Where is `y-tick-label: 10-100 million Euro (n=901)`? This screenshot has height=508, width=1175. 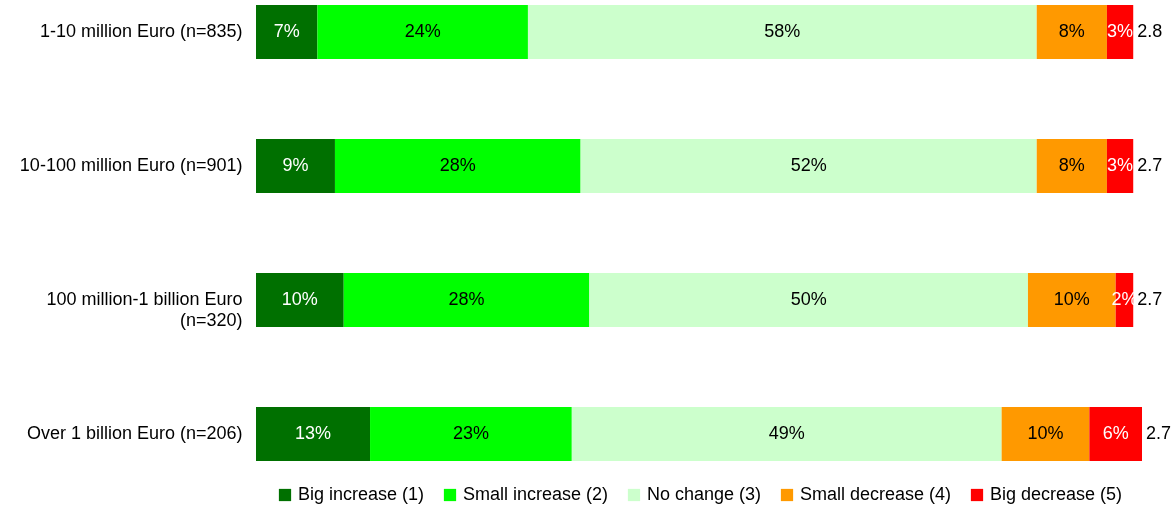
y-tick-label: 10-100 million Euro (n=901) is located at coordinates (131, 164).